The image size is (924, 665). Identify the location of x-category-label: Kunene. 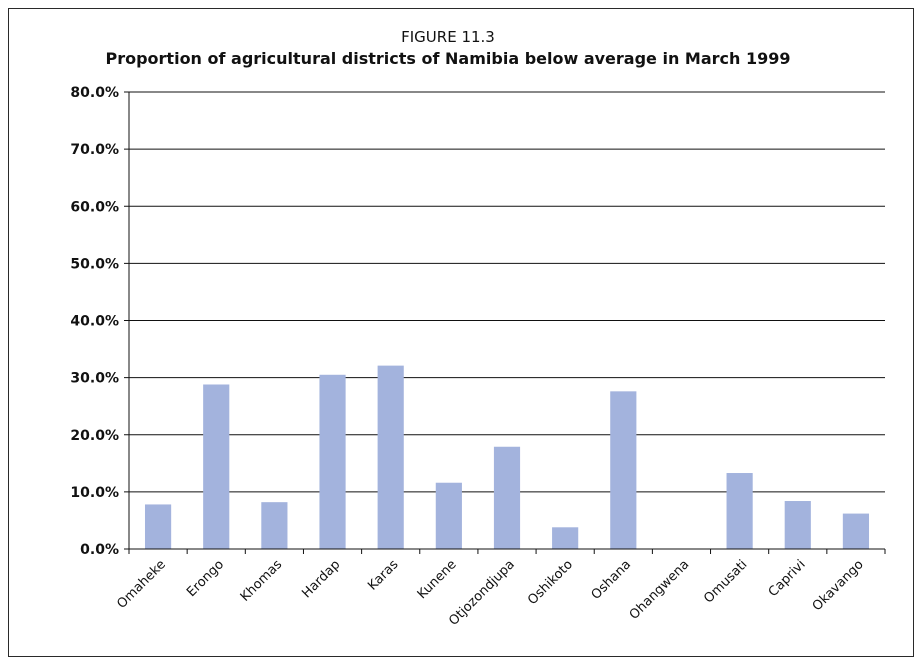
(437, 579).